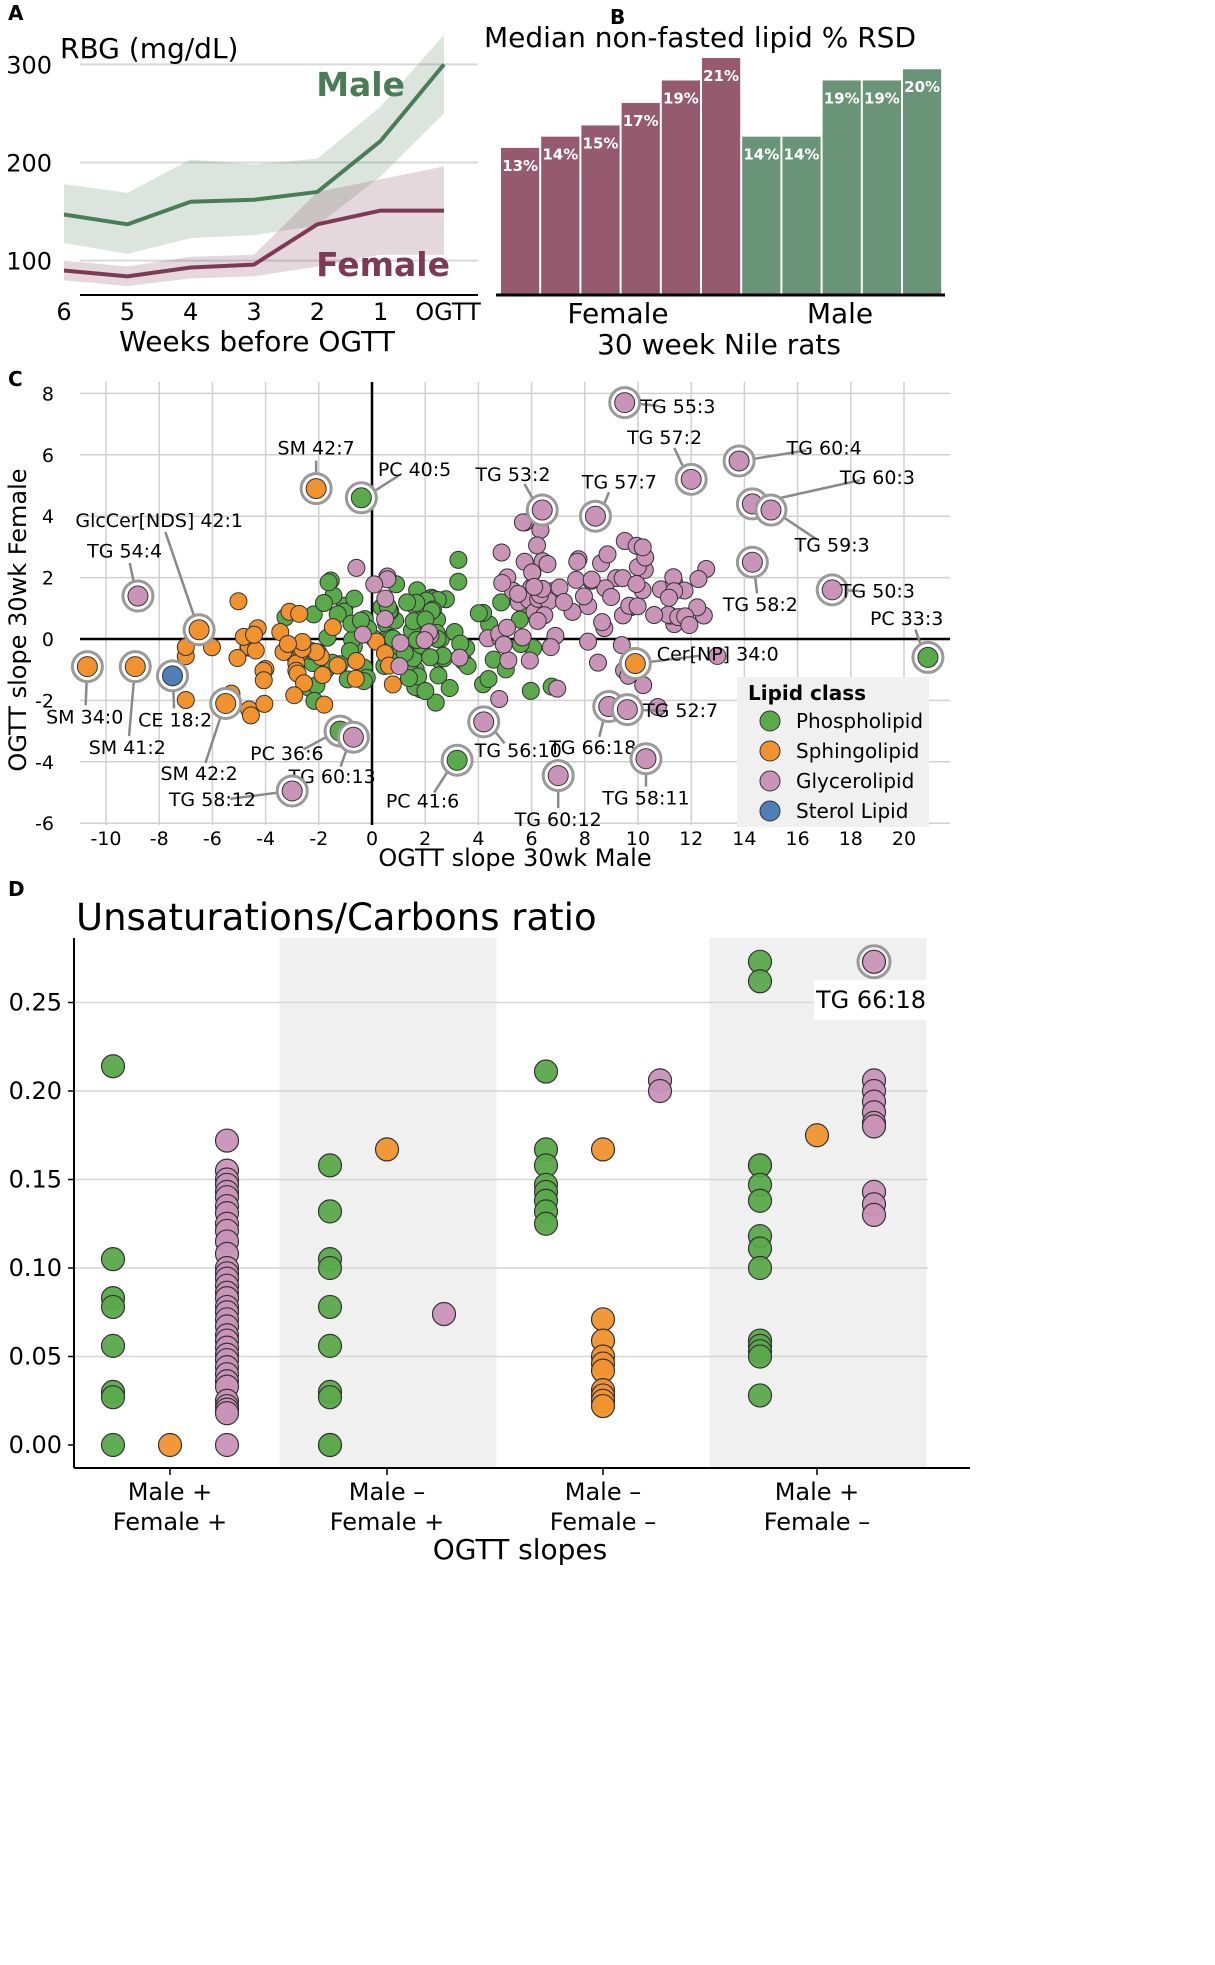  Describe the element at coordinates (48, 456) in the screenshot. I see `panel-c-y-tick-6: 6` at that location.